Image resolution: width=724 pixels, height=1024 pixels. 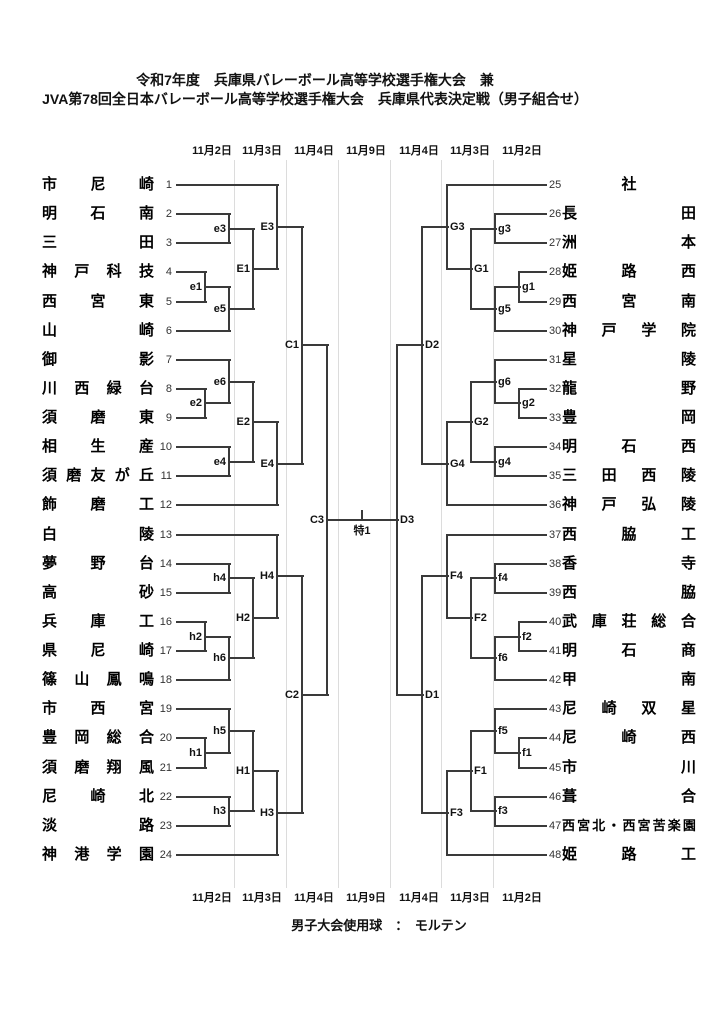 What do you see at coordinates (629, 854) in the screenshot?
I see `team-name-char: 路` at bounding box center [629, 854].